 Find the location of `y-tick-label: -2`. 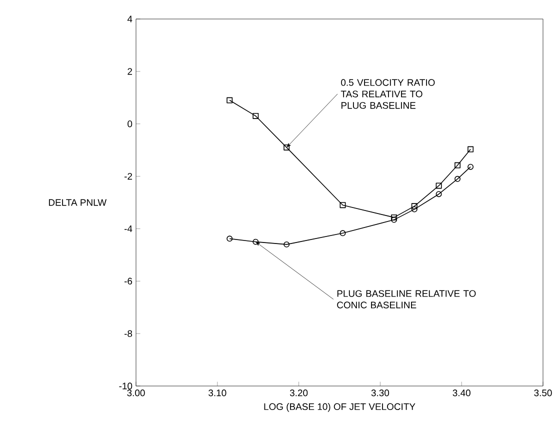

y-tick-label: -2 is located at coordinates (128, 176).